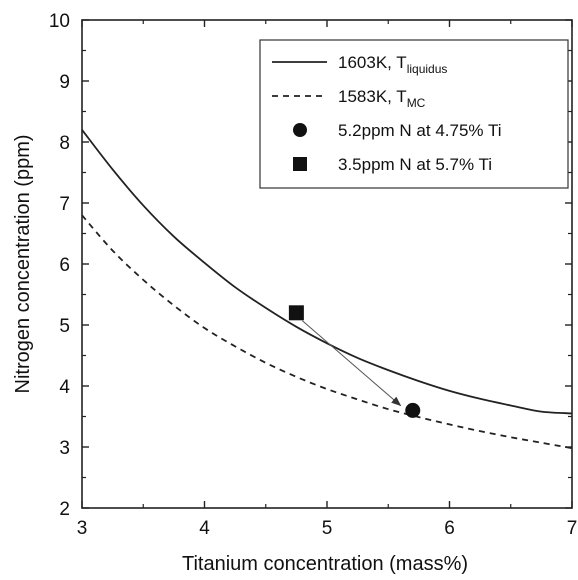 The image size is (578, 580). What do you see at coordinates (23, 263) in the screenshot?
I see `y-axis-label: Nitrogen concentration (ppm)` at bounding box center [23, 263].